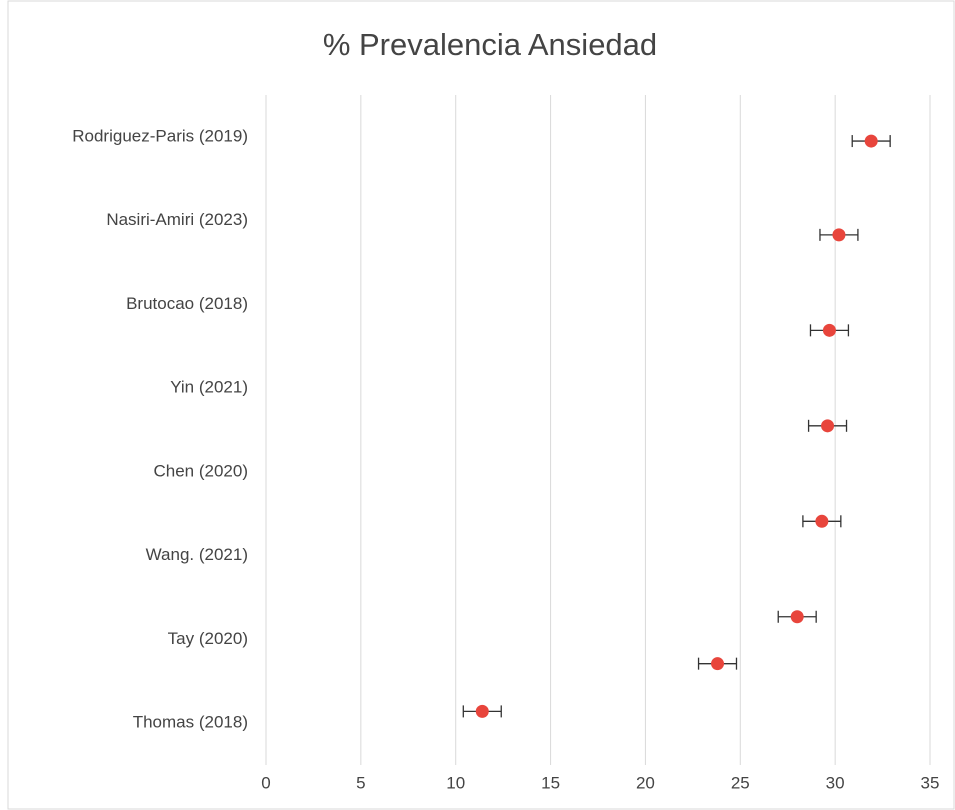  Describe the element at coordinates (190, 722) in the screenshot. I see `y-tick-label: Thomas (2018)` at that location.